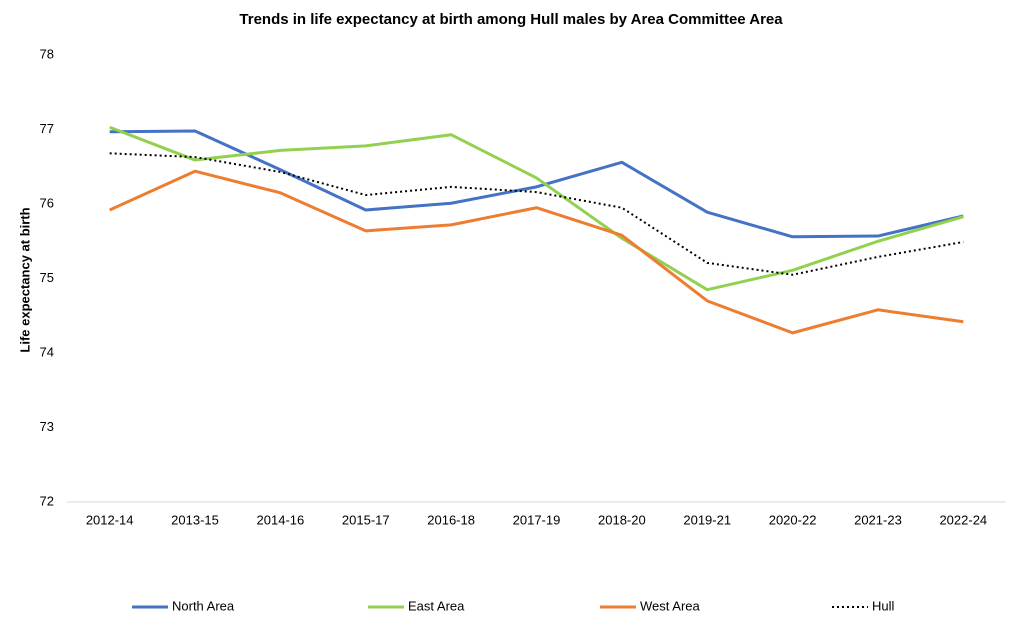 The height and width of the screenshot is (634, 1022). I want to click on x-tick-label: 2021-23, so click(878, 519).